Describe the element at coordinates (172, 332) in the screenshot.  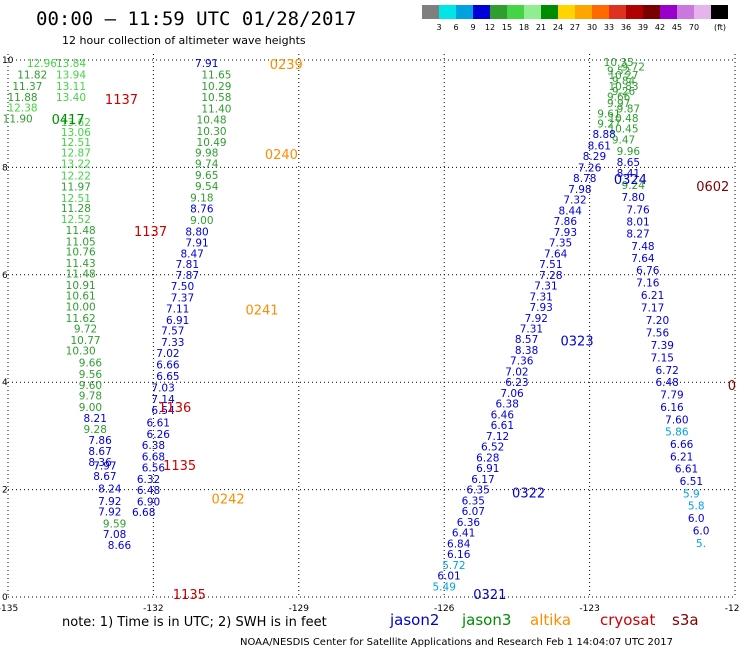
I see `wave-height-value: 7.57` at that location.